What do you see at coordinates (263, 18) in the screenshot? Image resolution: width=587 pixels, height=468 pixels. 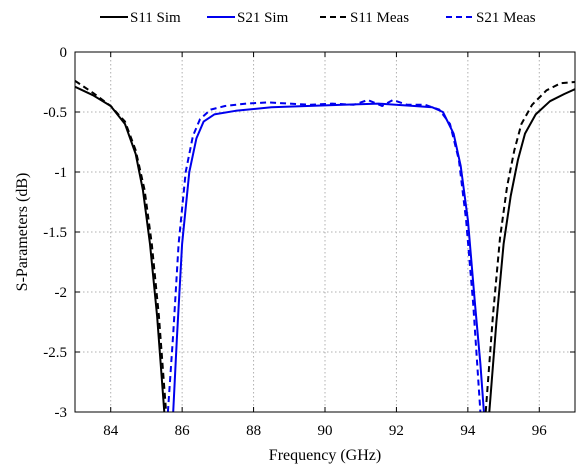 I see `legend-label: S21 Sim` at bounding box center [263, 18].